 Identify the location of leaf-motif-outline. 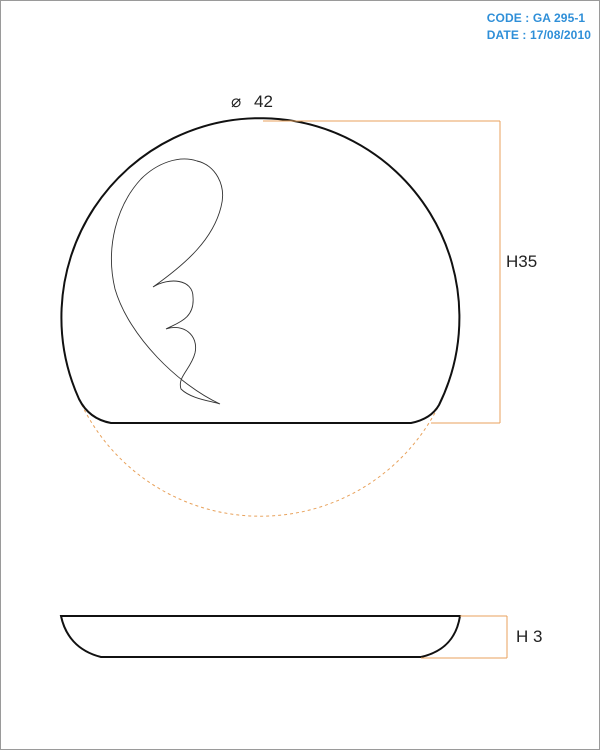
(167, 281).